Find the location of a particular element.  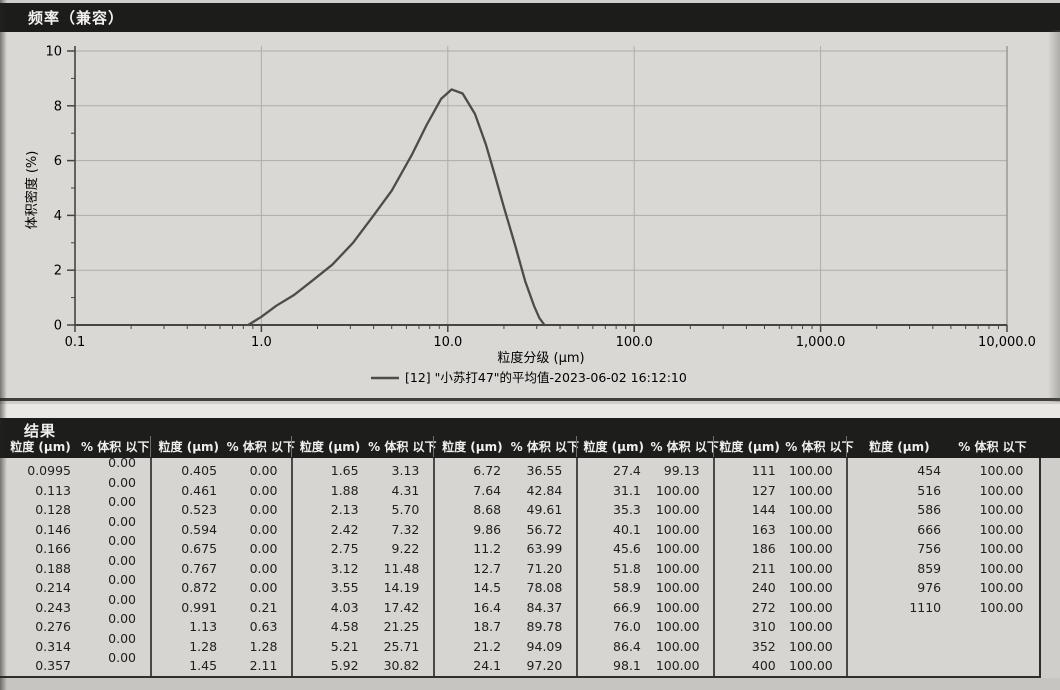

size-value: 11.2 is located at coordinates (487, 549).